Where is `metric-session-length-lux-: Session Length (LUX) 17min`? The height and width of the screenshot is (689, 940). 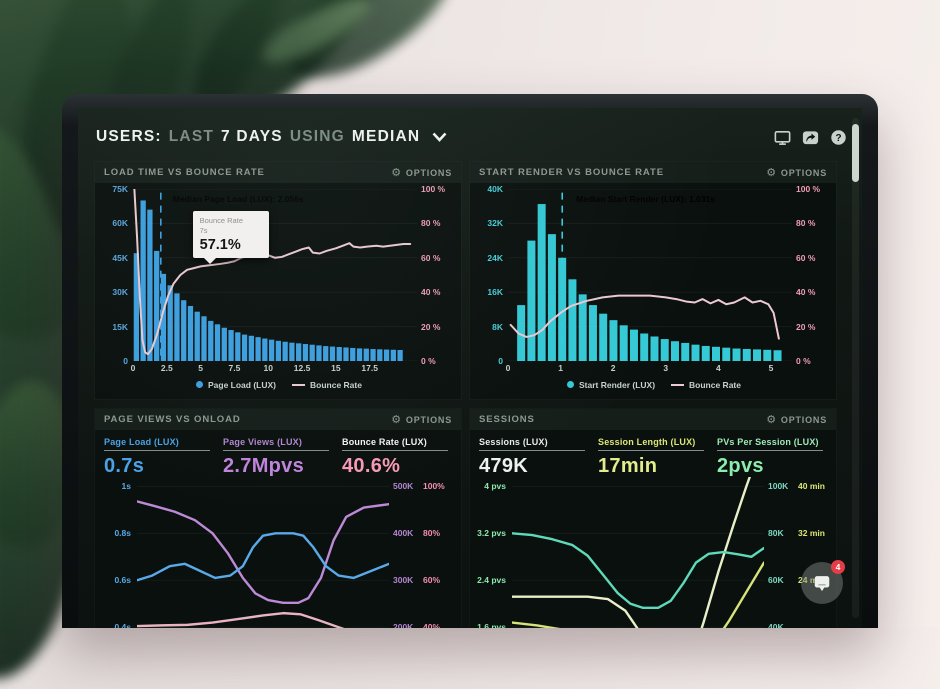 metric-session-length-lux-: Session Length (LUX) 17min is located at coordinates (653, 457).